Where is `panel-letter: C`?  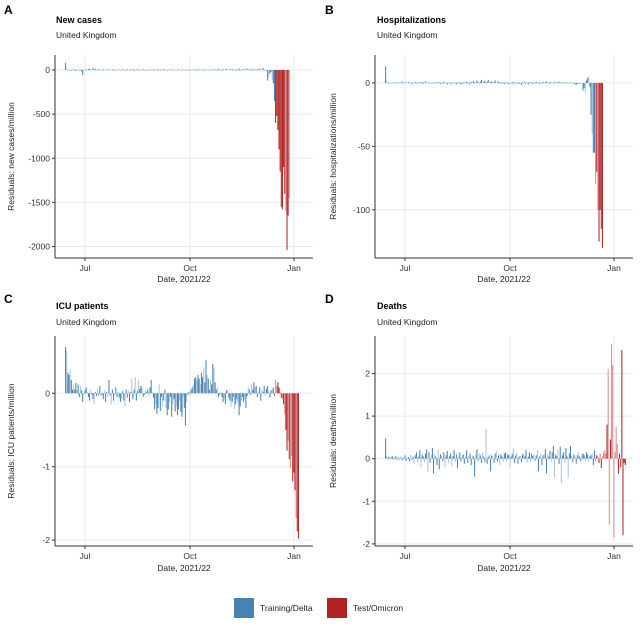
panel-letter: C is located at coordinates (8, 299).